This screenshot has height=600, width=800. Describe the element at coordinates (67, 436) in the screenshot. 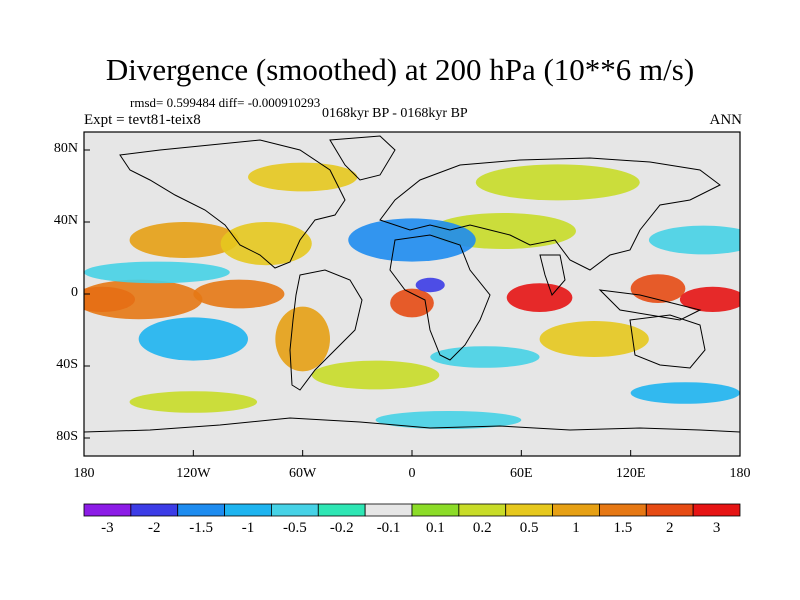

I see `y-tick-label: 80S` at that location.